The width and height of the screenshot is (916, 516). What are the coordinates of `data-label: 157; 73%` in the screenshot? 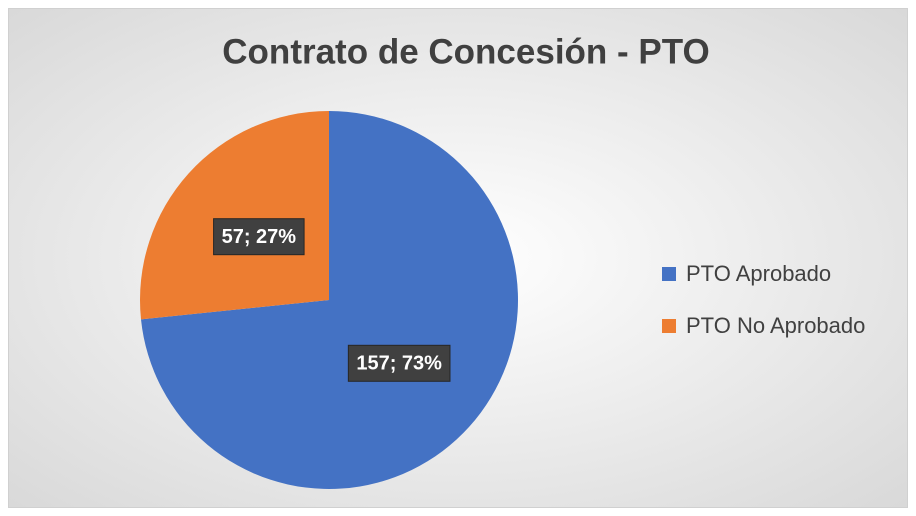 It's located at (399, 364).